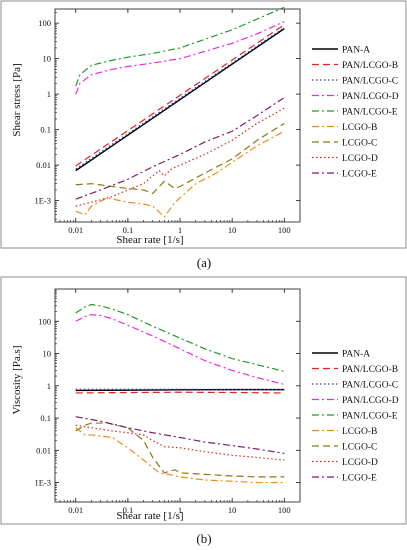 Image resolution: width=407 pixels, height=550 pixels. Describe the element at coordinates (370, 401) in the screenshot. I see `panel-b-legend-label: PAN/LCGO-D` at that location.